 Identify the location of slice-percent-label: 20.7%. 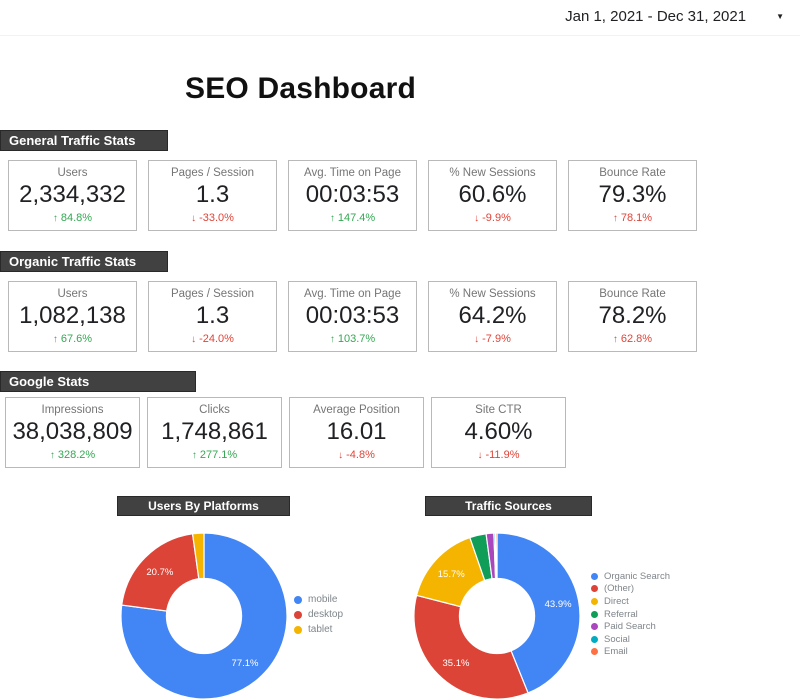
(159, 572).